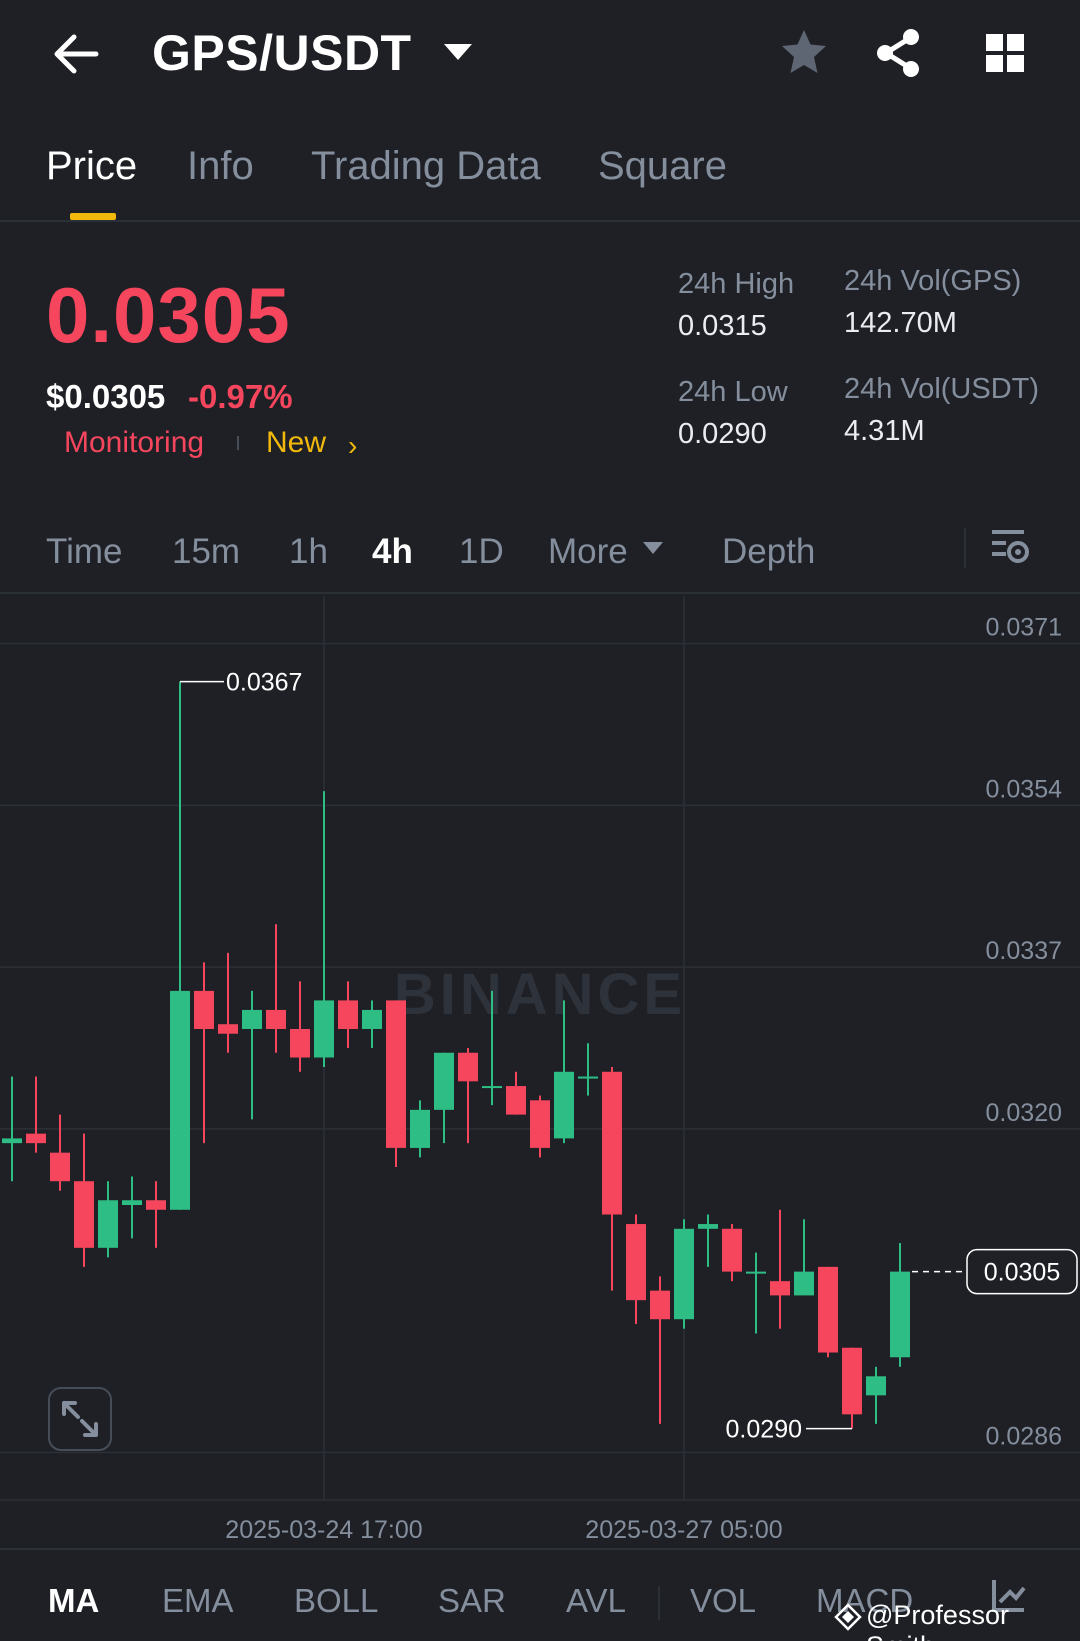 The width and height of the screenshot is (1080, 1641). I want to click on chevron-right-icon: ›, so click(353, 445).